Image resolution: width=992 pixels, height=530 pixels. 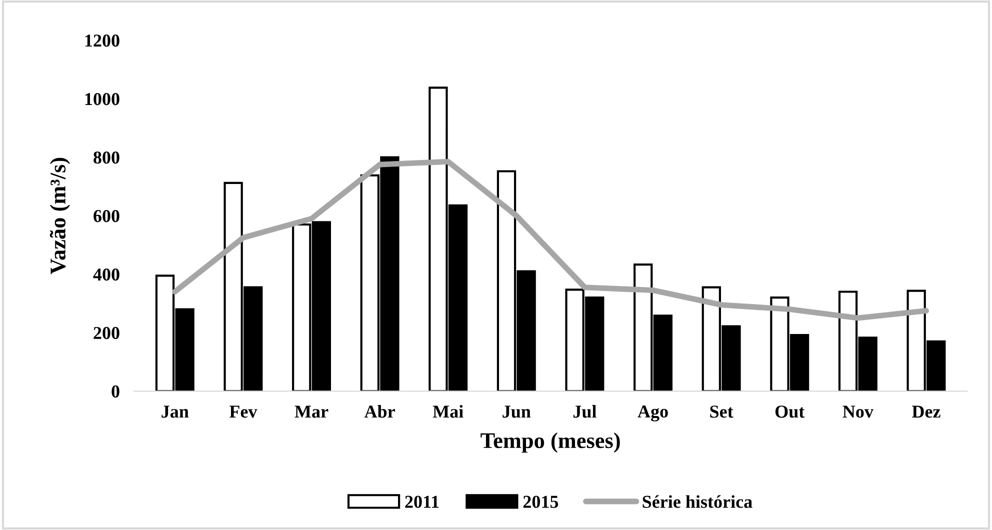 What do you see at coordinates (243, 412) in the screenshot?
I see `x-tick-label: Fev` at bounding box center [243, 412].